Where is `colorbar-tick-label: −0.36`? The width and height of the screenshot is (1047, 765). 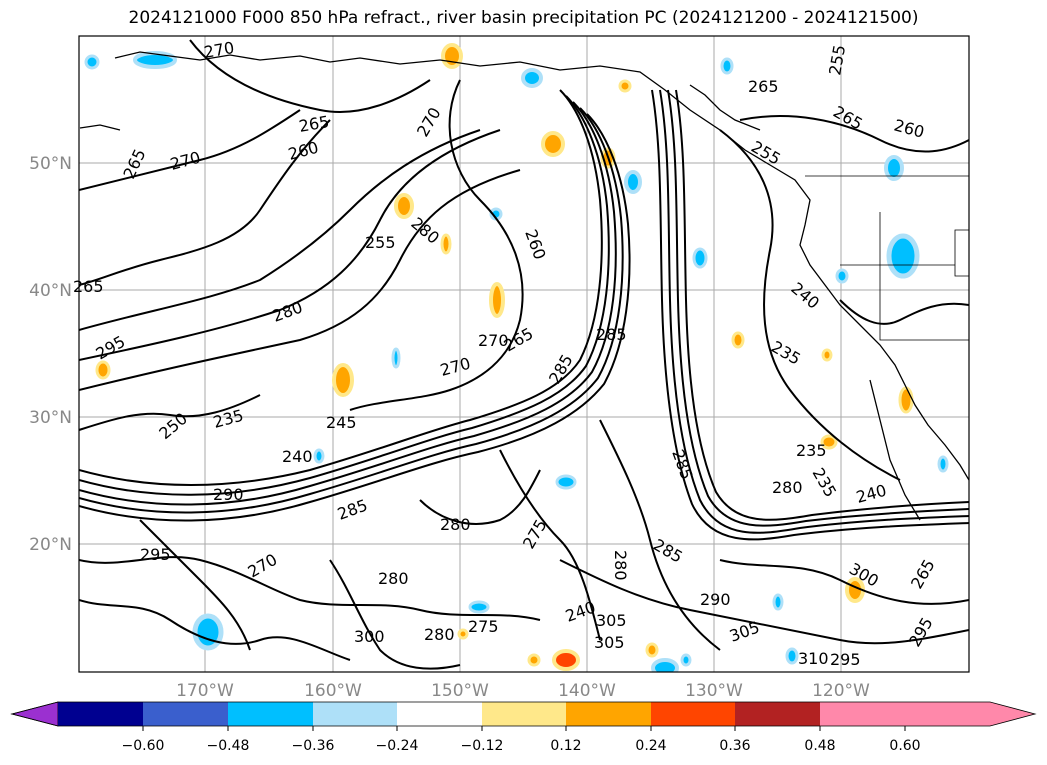
colorbar-tick-label: −0.36 is located at coordinates (313, 746).